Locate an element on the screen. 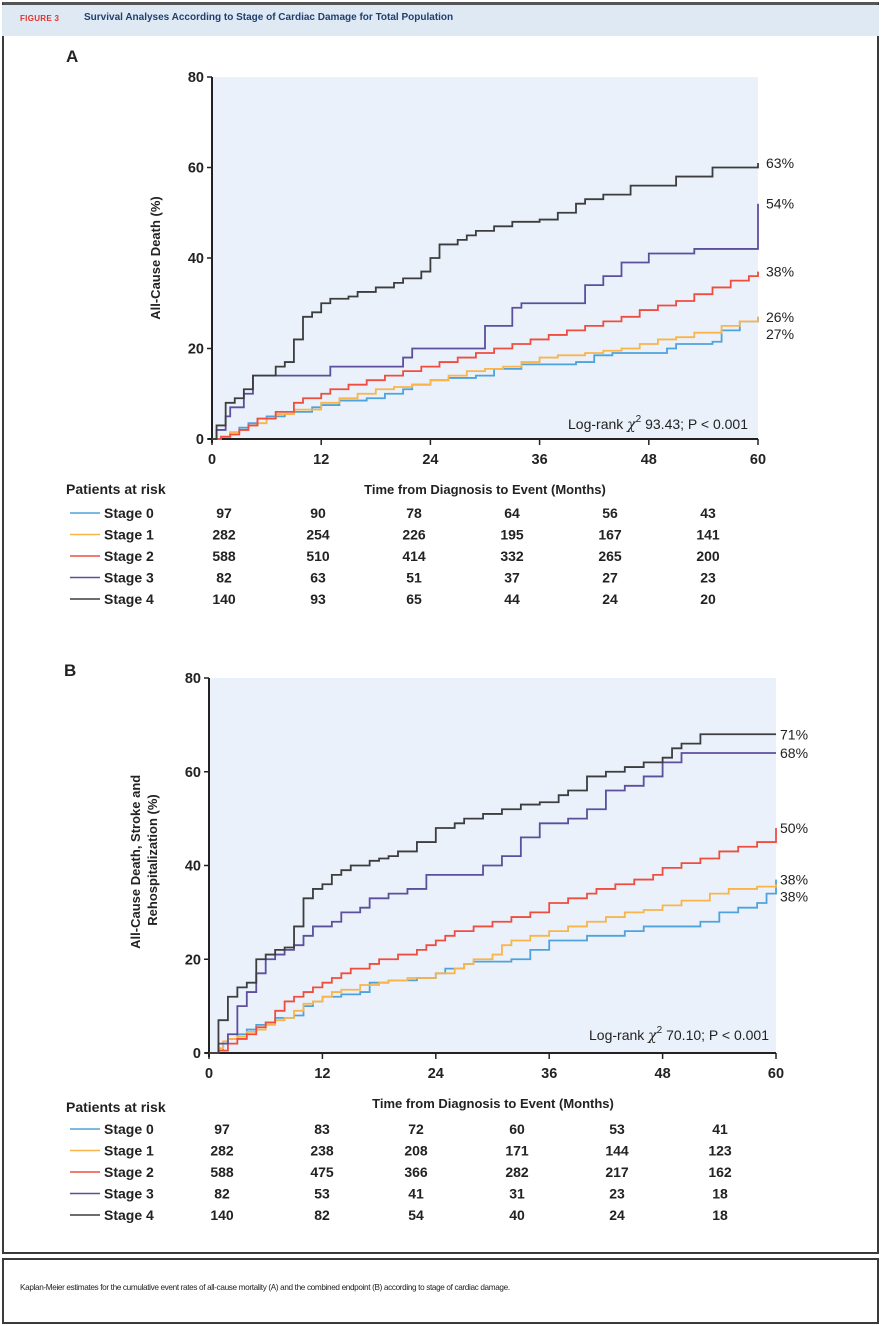  y-tick-label: 20 is located at coordinates (193, 960).